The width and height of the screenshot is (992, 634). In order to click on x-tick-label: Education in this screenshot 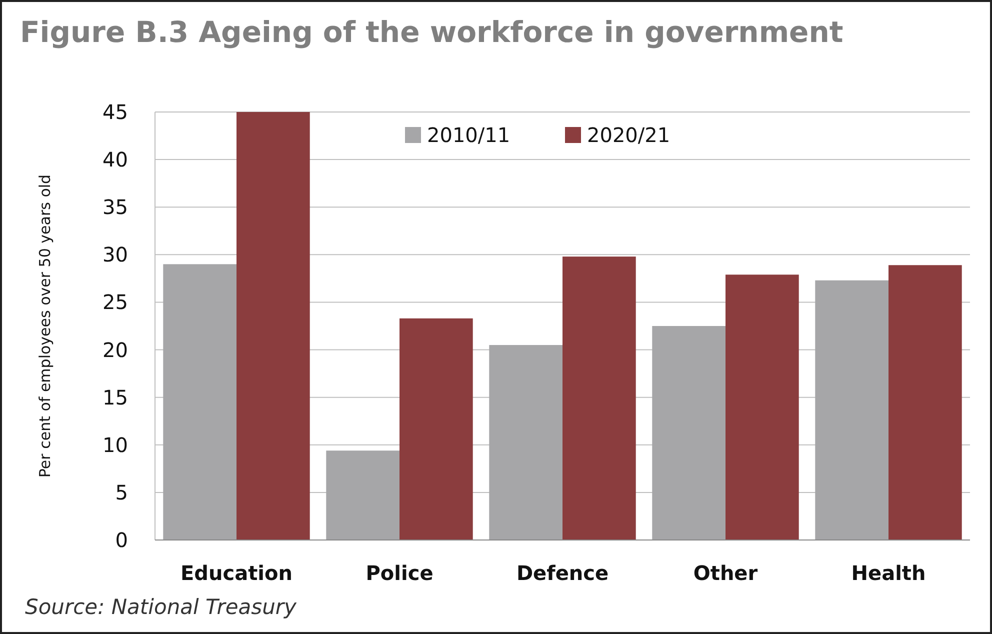, I will do `click(236, 573)`.